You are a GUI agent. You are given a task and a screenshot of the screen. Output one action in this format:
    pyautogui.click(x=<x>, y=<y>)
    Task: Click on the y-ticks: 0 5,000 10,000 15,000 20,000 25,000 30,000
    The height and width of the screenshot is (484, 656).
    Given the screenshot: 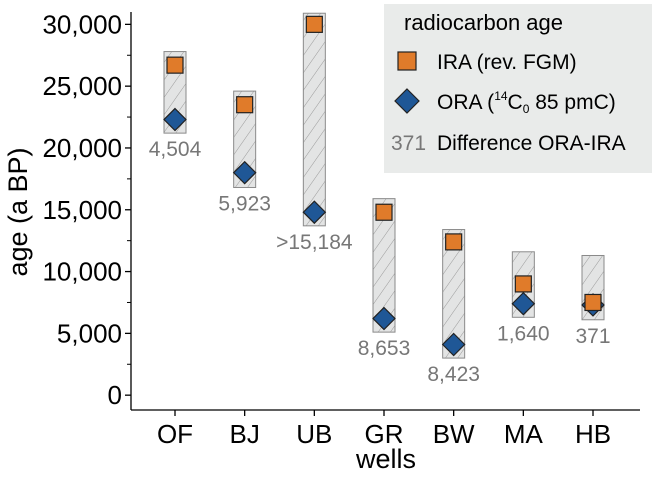 What is the action you would take?
    pyautogui.click(x=86, y=209)
    